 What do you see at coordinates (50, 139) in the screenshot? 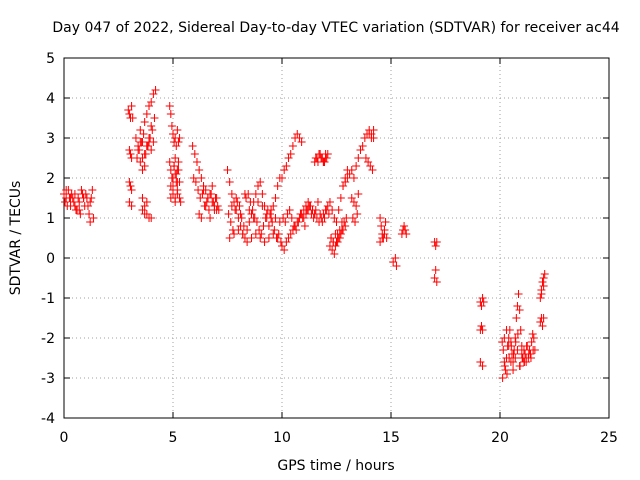
I see `y-tick-label: 3` at bounding box center [50, 139].